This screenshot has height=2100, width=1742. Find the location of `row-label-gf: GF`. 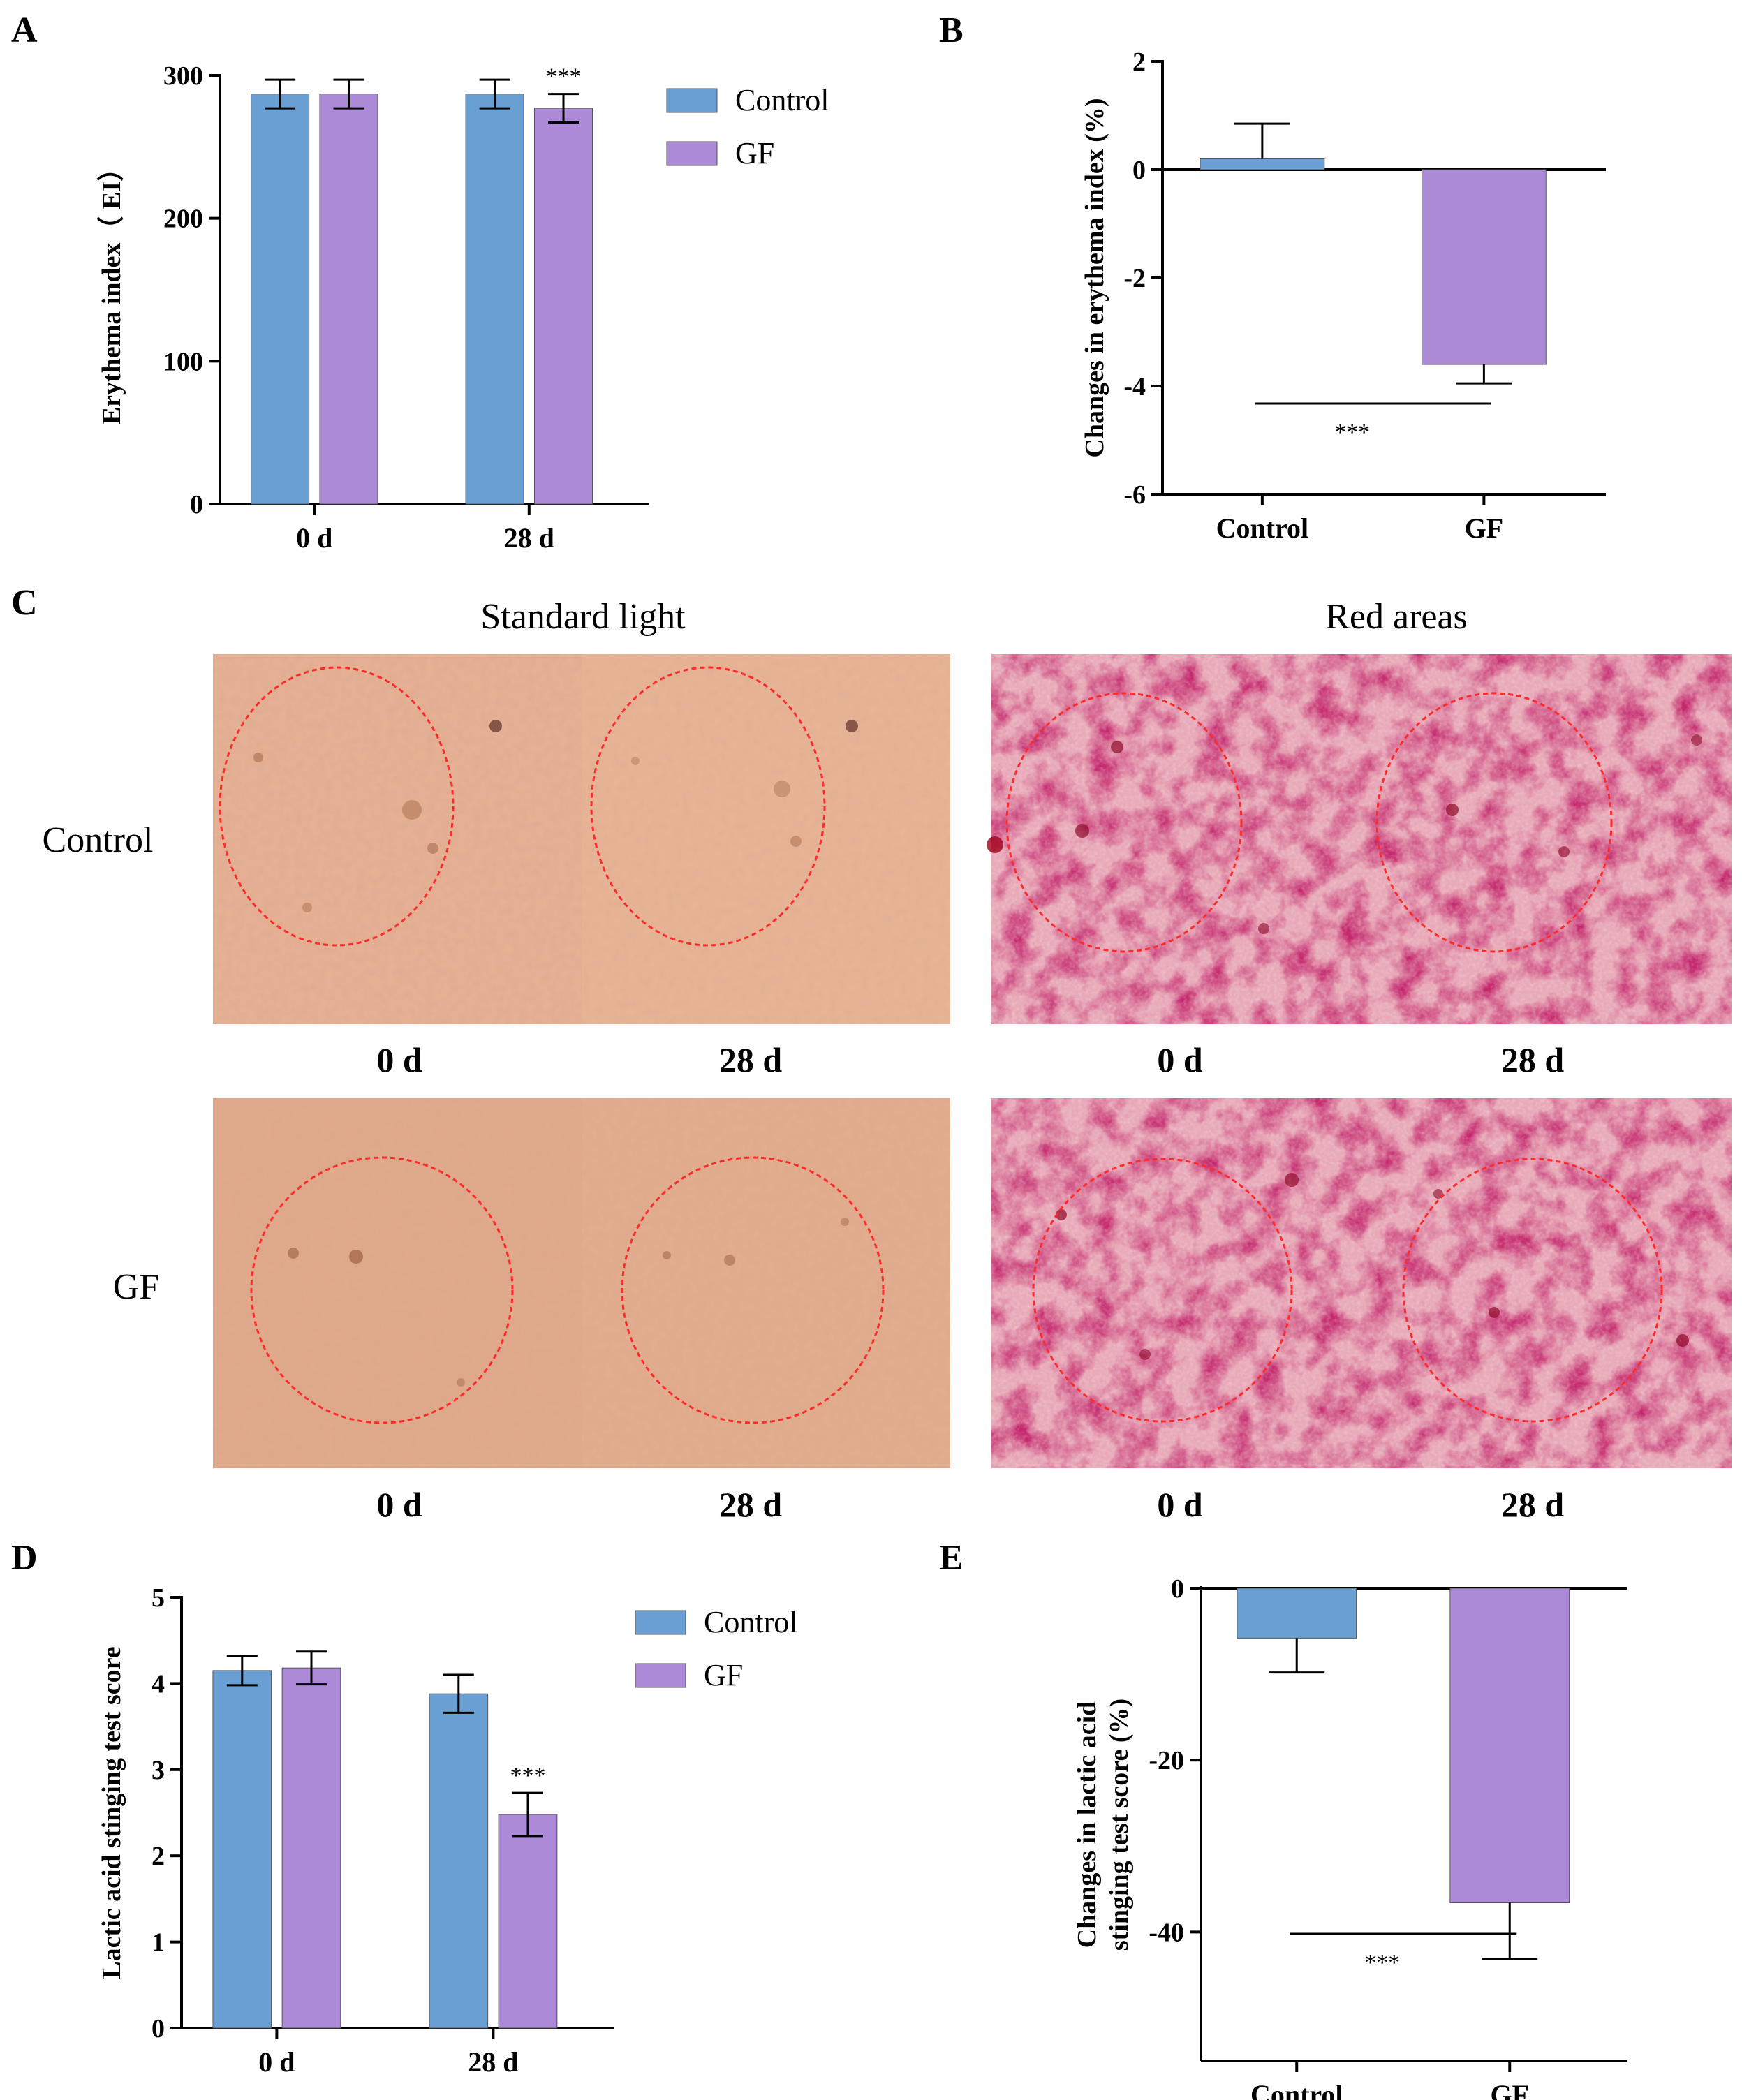

row-label-gf: GF is located at coordinates (136, 1287).